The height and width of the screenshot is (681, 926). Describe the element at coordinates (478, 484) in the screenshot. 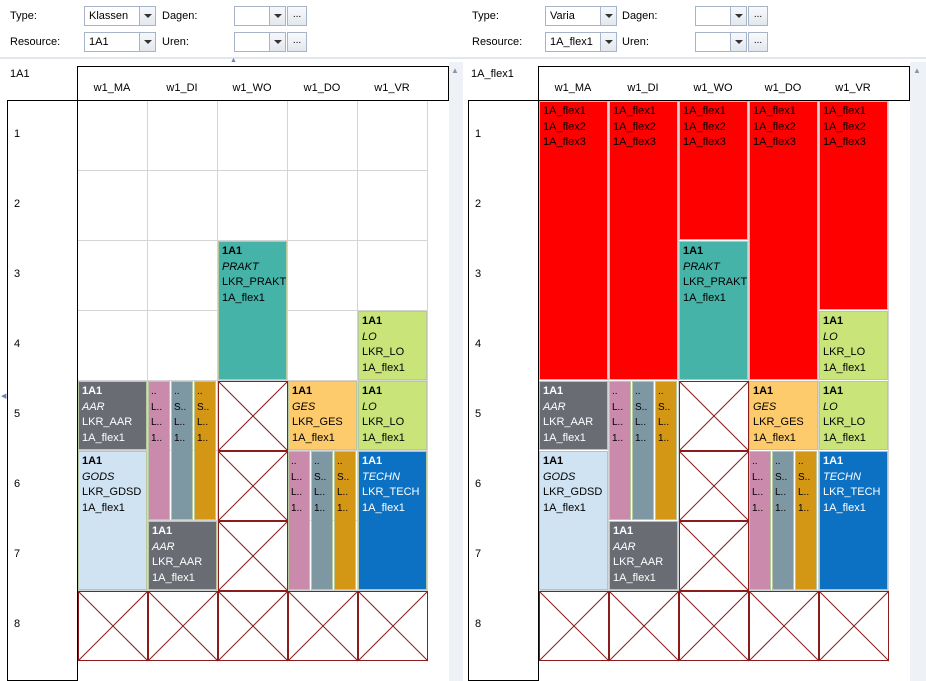

I see `hour-label: 6` at that location.